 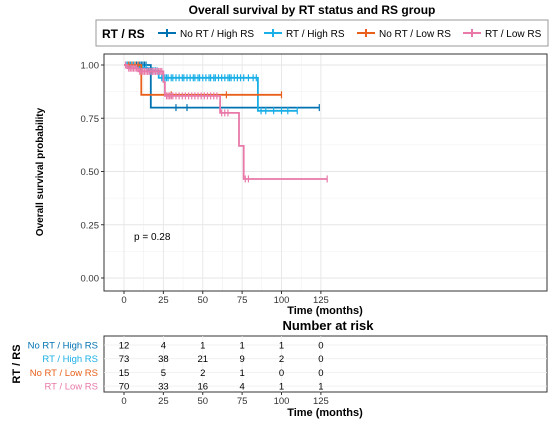 I want to click on x-axis-label: Time (months), so click(x=325, y=311).